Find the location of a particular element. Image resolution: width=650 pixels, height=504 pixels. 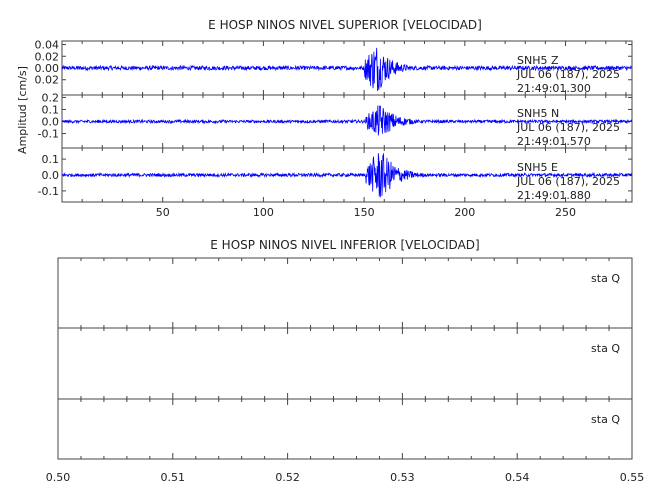

x-tick-label: 0.55 is located at coordinates (632, 477).